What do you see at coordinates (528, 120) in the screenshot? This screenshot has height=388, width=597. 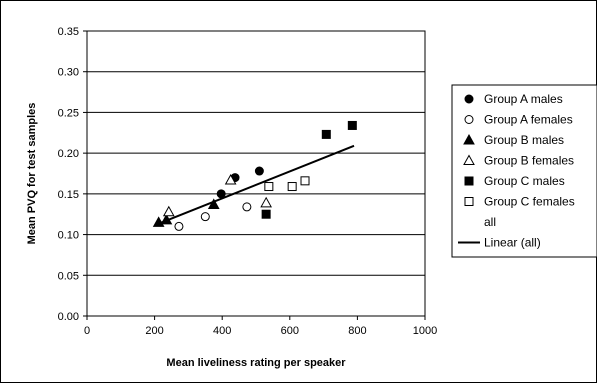 I see `legend-label-group-a-females: Group A females` at bounding box center [528, 120].